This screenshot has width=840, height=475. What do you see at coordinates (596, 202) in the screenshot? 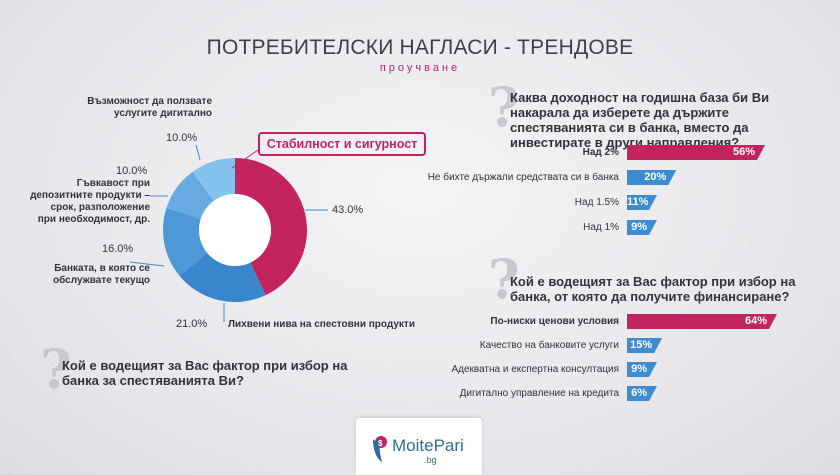
I see `bar-label: Над 1.5%` at bounding box center [596, 202].